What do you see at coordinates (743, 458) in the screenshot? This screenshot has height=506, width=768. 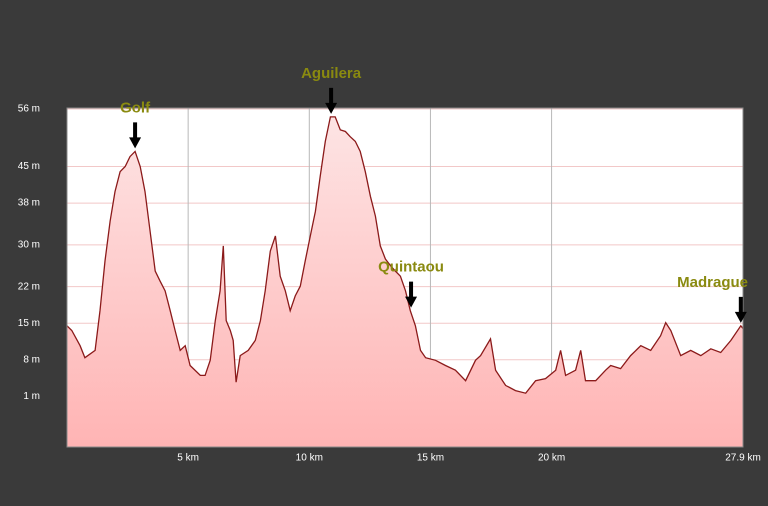 I see `x-tick-label: 27.9 km` at bounding box center [743, 458].